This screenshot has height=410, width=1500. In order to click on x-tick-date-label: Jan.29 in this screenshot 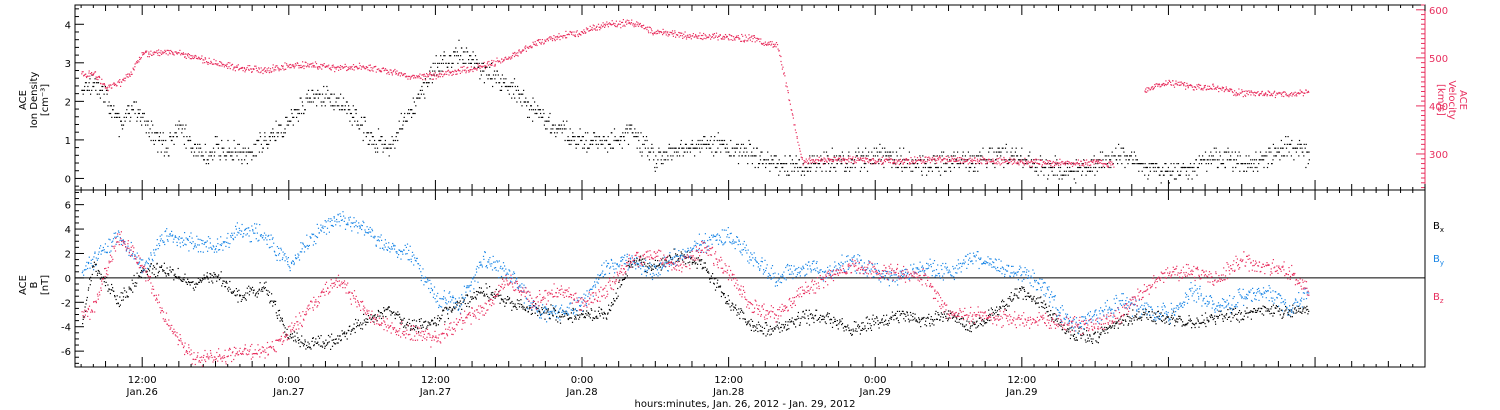, I will do `click(875, 392)`.